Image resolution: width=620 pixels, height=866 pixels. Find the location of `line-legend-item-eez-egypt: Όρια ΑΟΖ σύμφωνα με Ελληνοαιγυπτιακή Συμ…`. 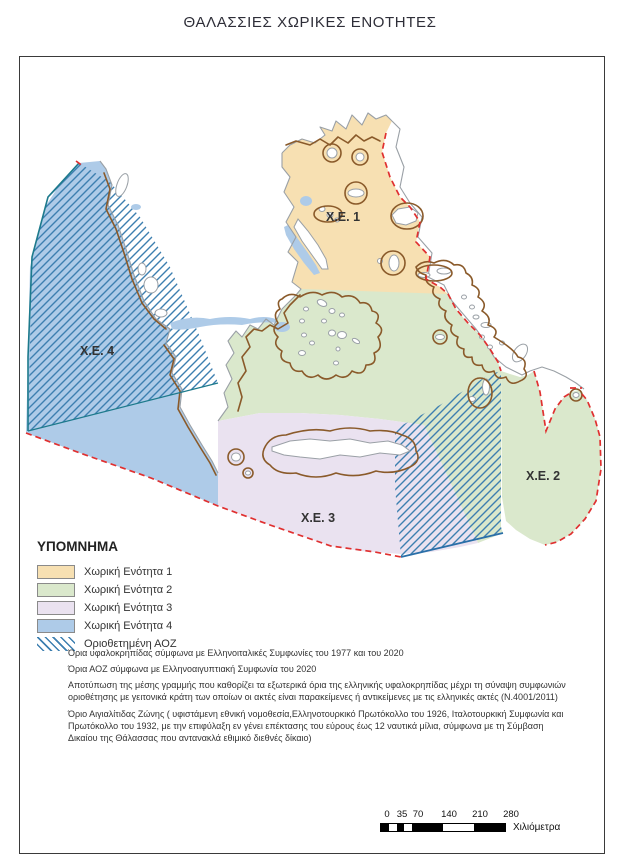

line-legend-item-eez-egypt: Όρια ΑΟΖ σύμφωνα με Ελληνοαιγυπτιακή Συμ… is located at coordinates (317, 669).